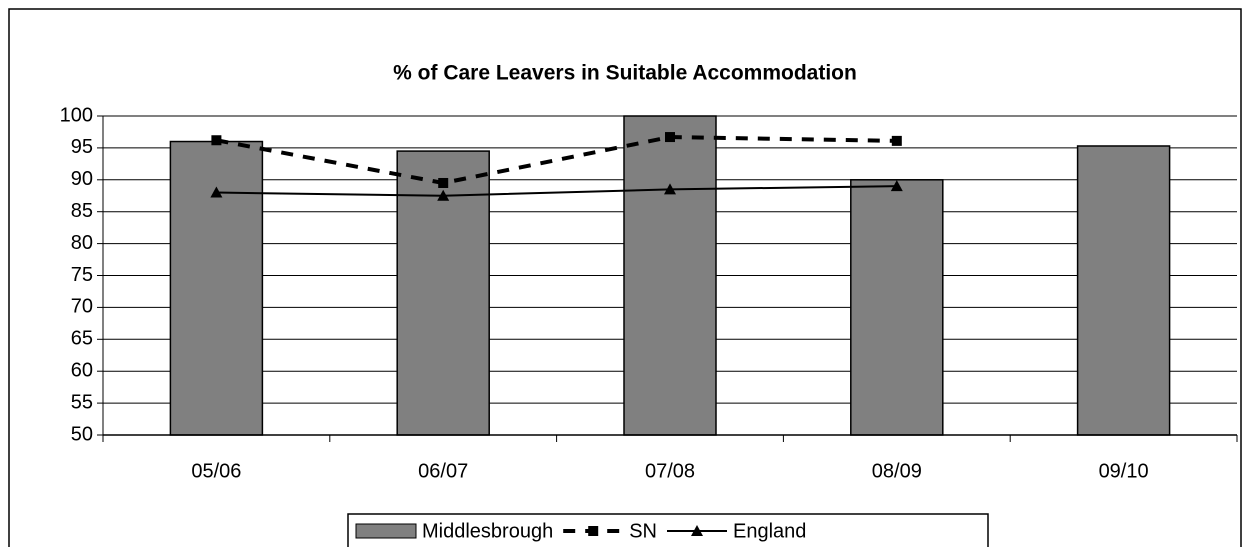  What do you see at coordinates (769, 531) in the screenshot?
I see `legend-label: England` at bounding box center [769, 531].